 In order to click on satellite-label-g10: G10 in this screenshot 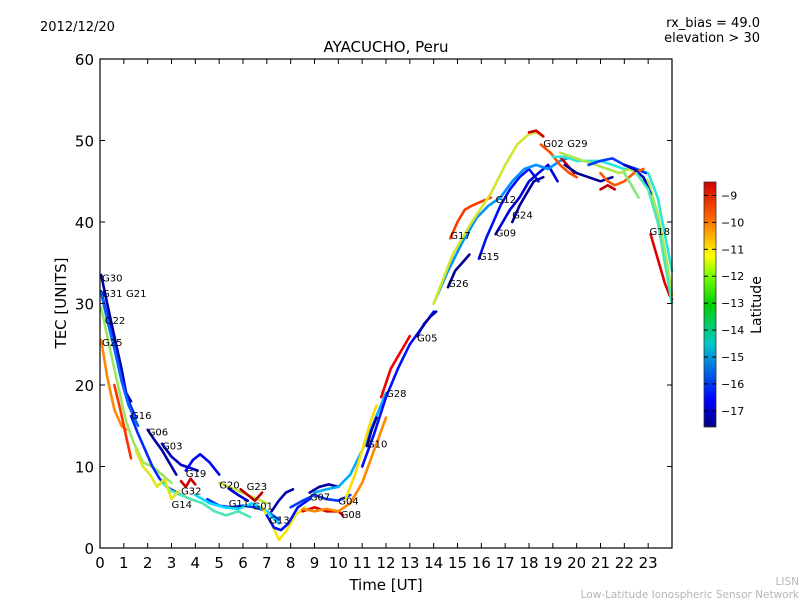, I will do `click(377, 445)`.